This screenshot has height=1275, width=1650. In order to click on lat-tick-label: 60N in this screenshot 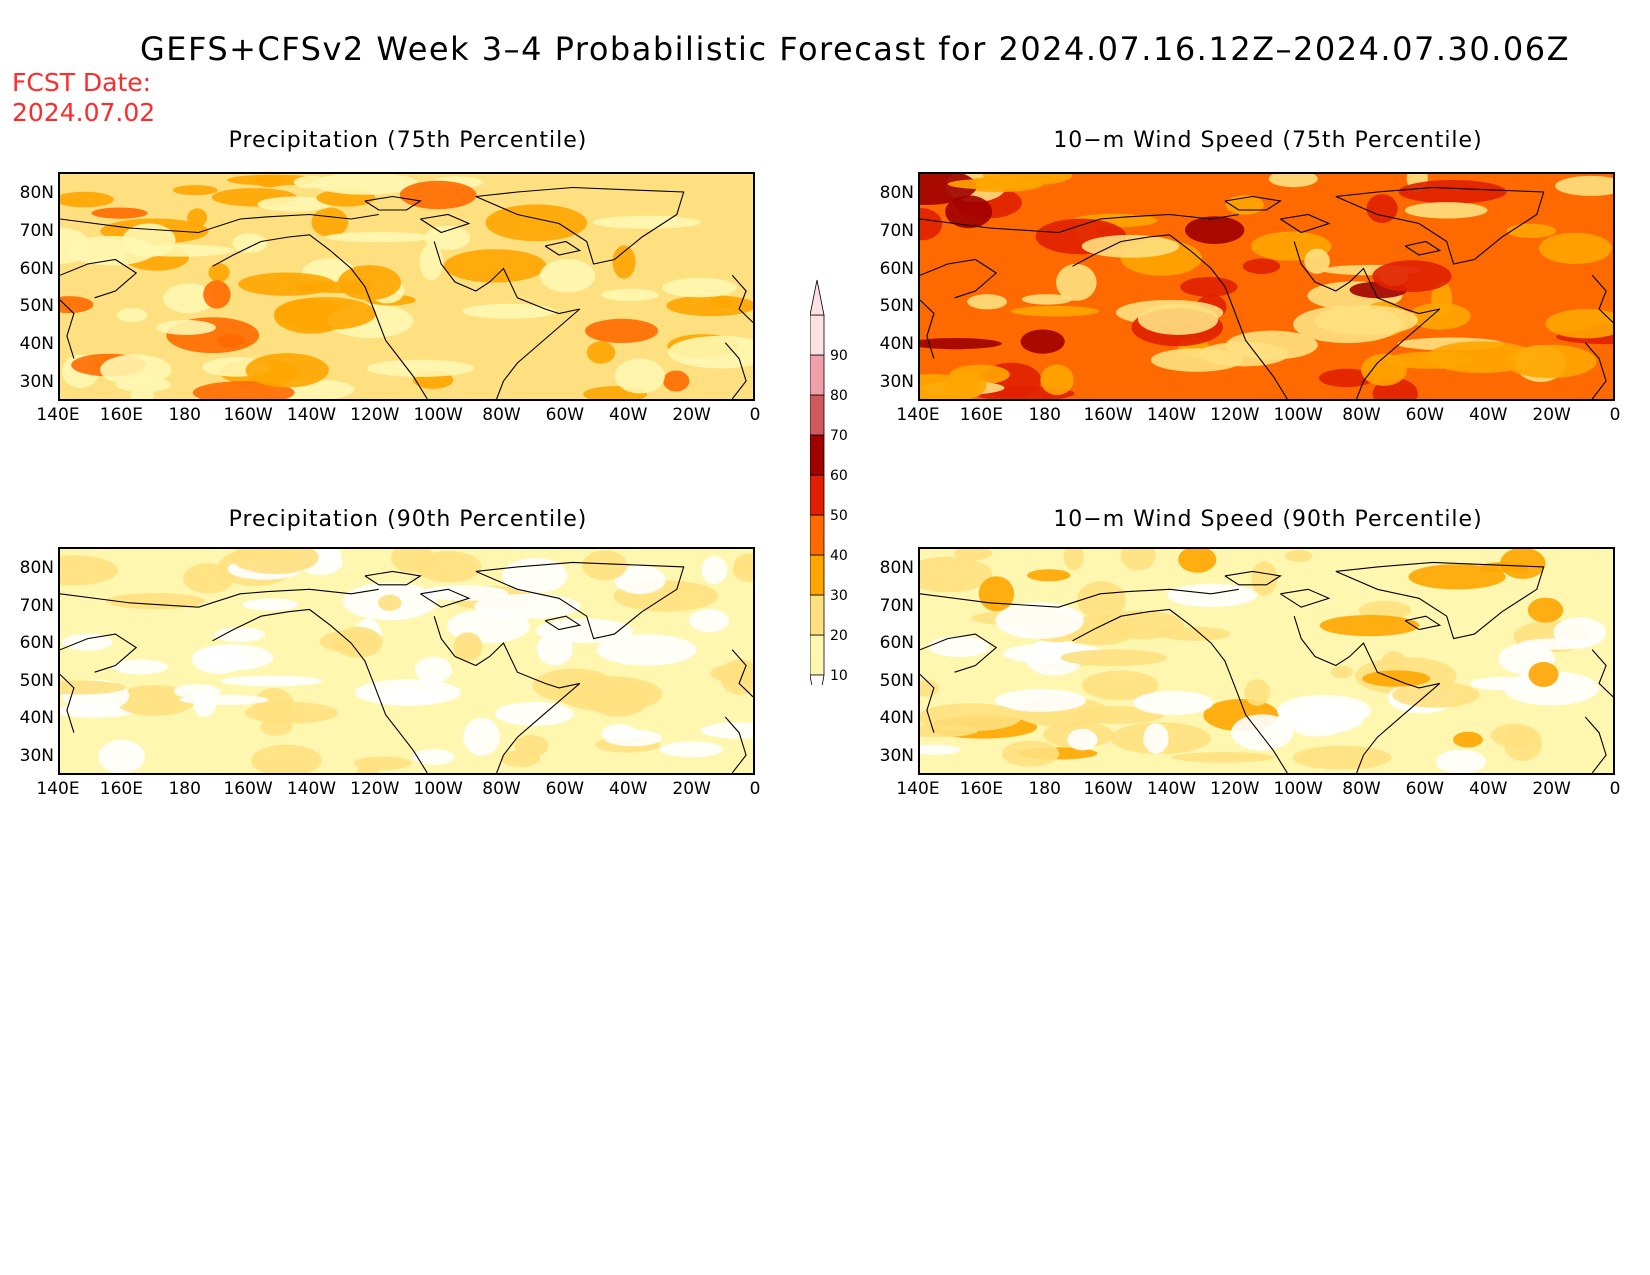, I will do `click(896, 643)`.